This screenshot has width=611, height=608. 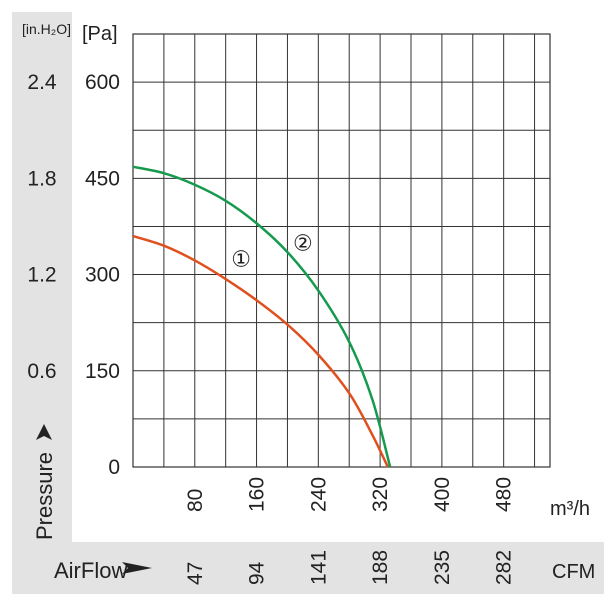 I want to click on x-axis-title: AirFlow, so click(x=90, y=570).